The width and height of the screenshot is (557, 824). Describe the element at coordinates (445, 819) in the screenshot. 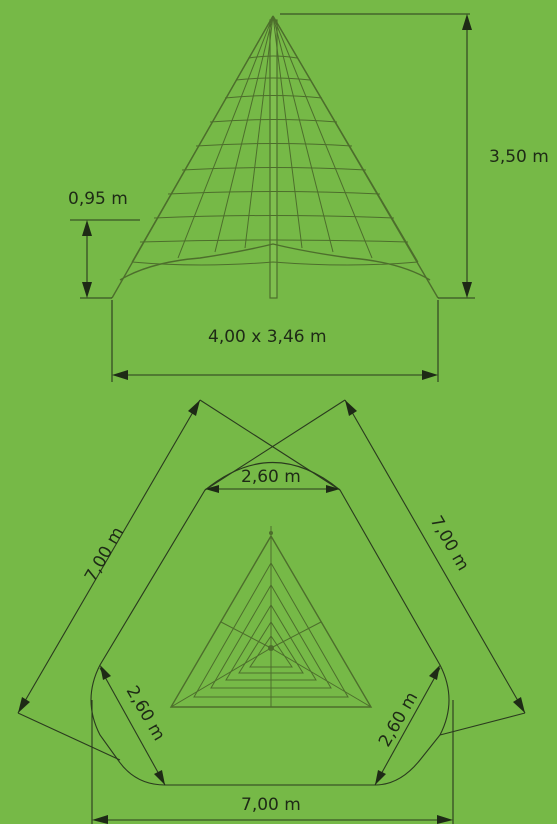

I see `arrow-bottom-right-icon` at that location.